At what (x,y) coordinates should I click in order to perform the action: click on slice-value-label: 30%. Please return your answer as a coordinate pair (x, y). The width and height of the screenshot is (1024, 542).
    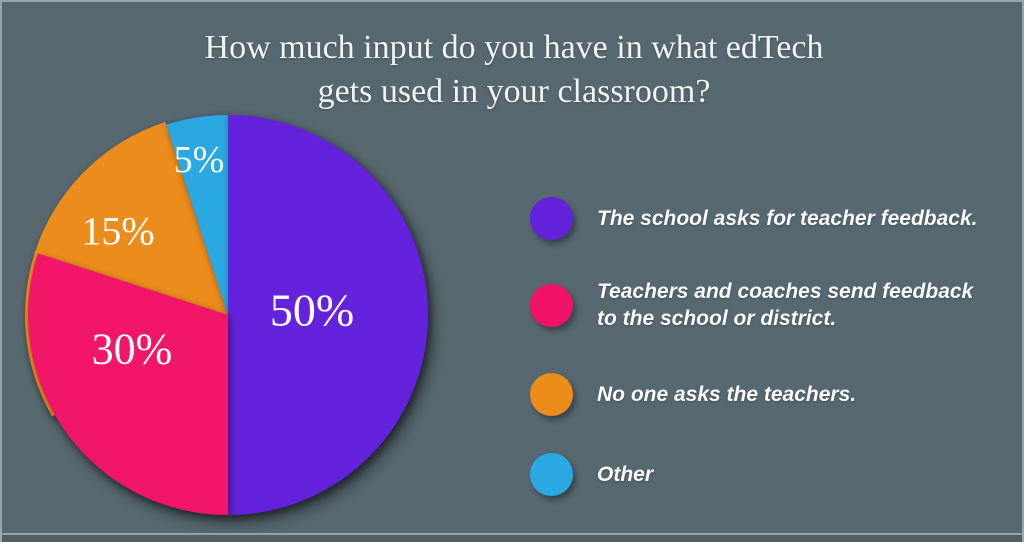
    Looking at the image, I should click on (132, 349).